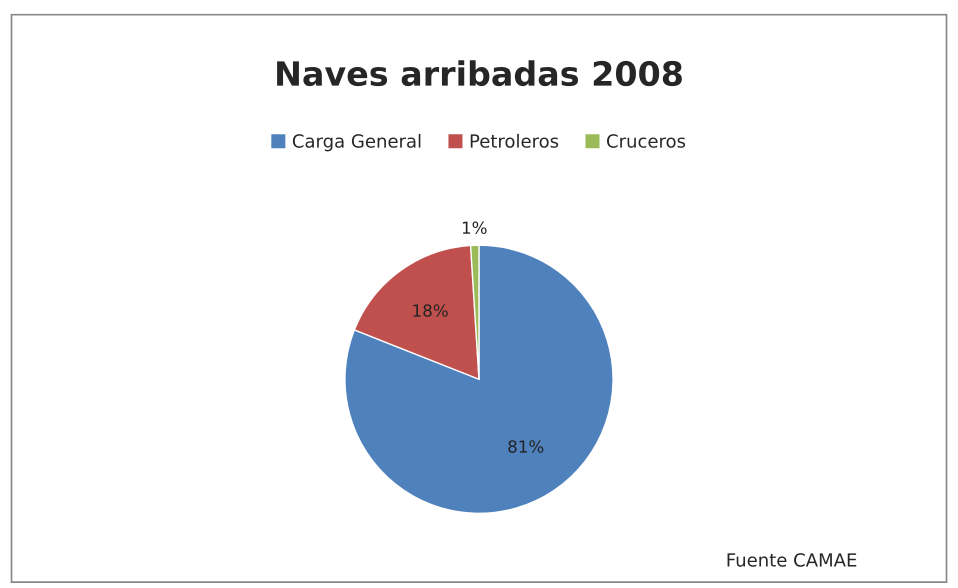 The width and height of the screenshot is (958, 588). What do you see at coordinates (526, 446) in the screenshot?
I see `data-label: 81%` at bounding box center [526, 446].